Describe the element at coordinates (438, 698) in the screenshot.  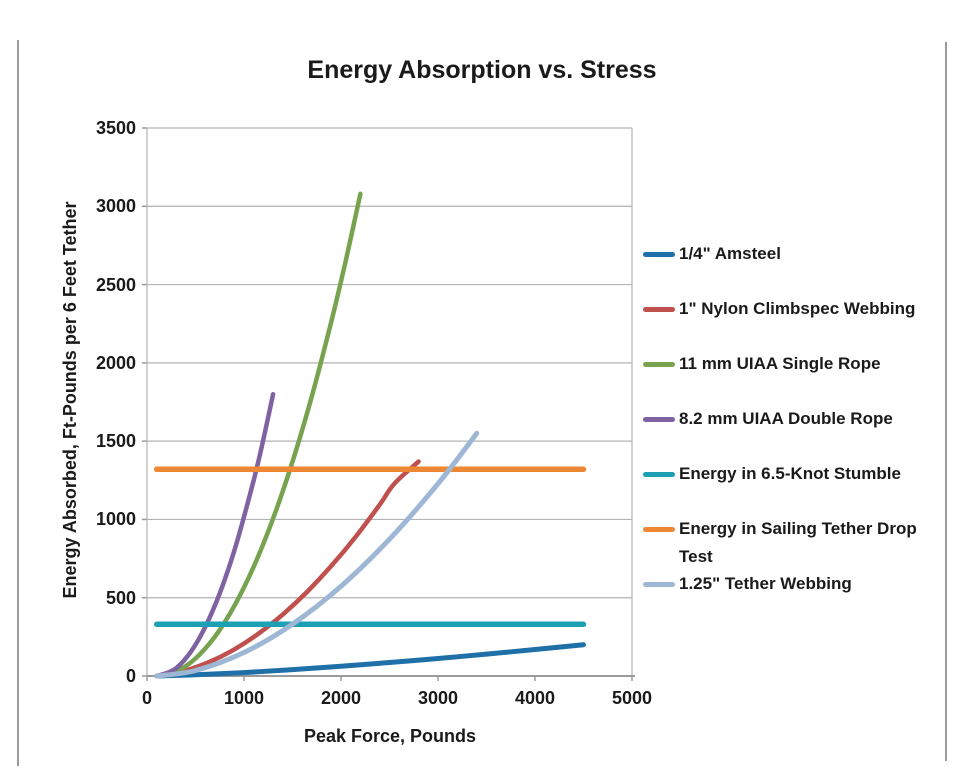
I see `x-tick-label: 3000` at that location.